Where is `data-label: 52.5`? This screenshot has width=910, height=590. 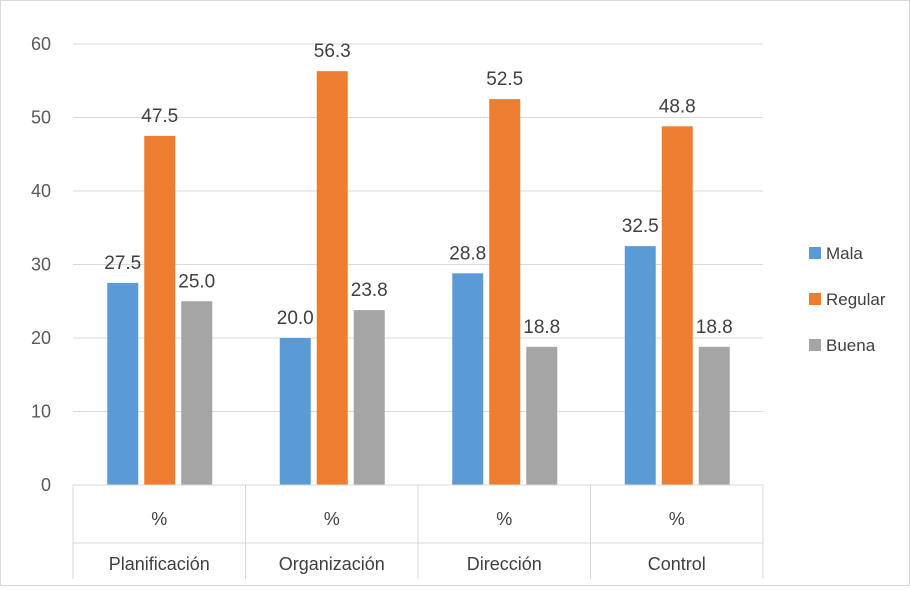 data-label: 52.5 is located at coordinates (504, 79).